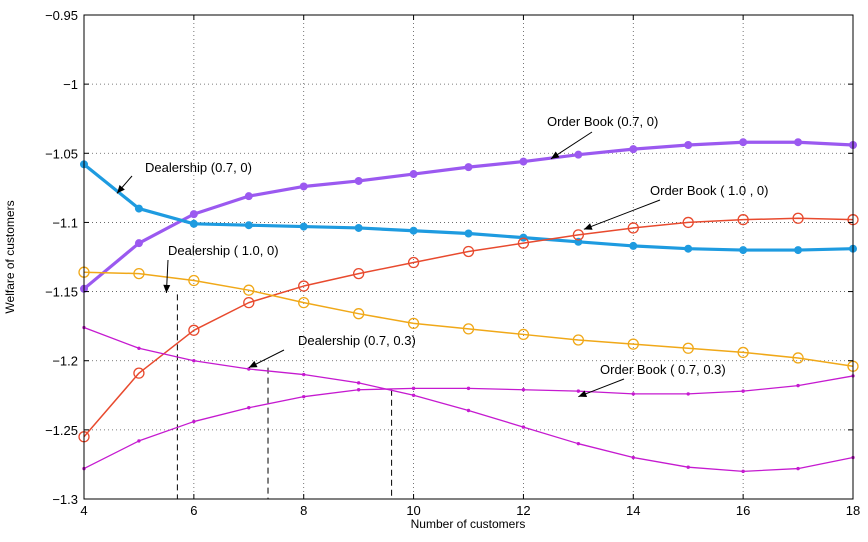 This screenshot has width=868, height=542. I want to click on y-tick-label: −1.3, so click(65, 499).